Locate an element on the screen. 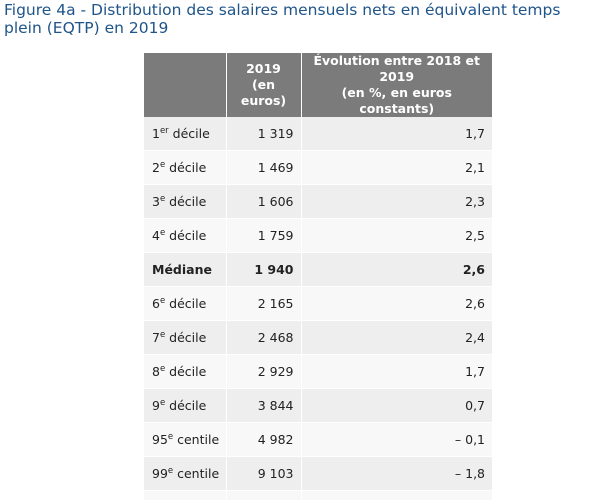 The image size is (601, 500). row-label: 95e centile is located at coordinates (185, 439).